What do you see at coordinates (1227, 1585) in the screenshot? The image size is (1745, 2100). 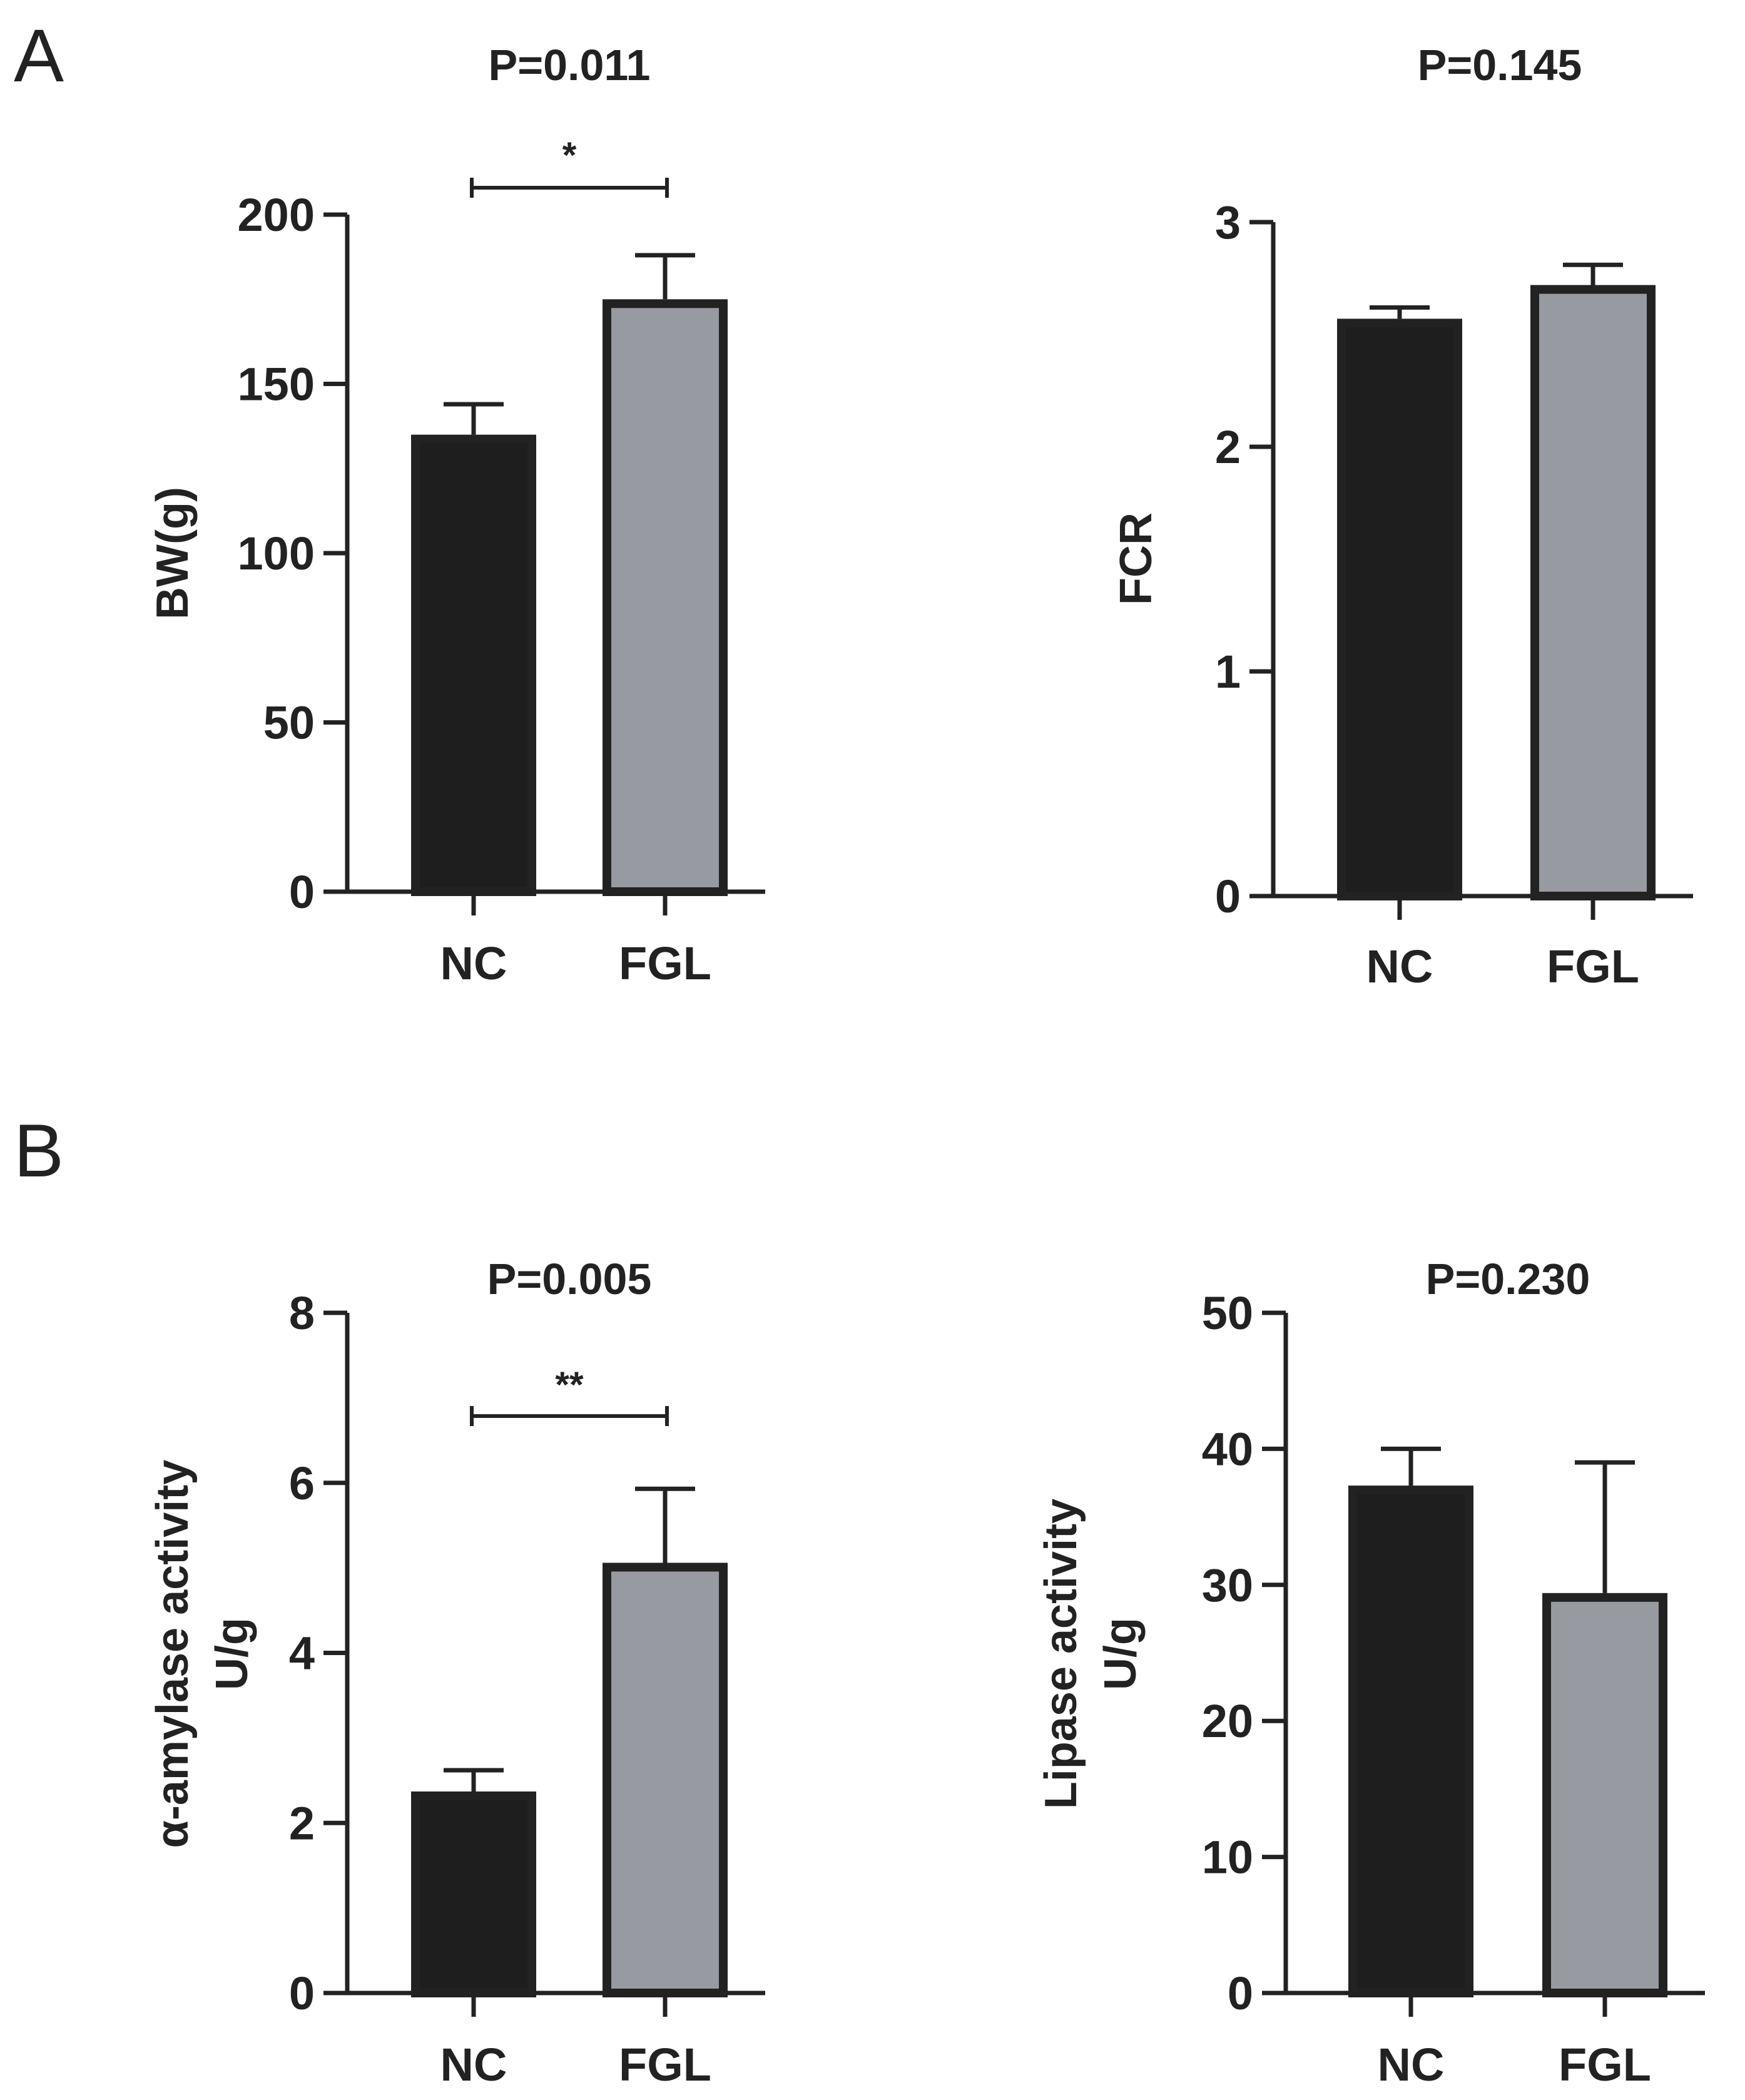 I see `y-tick-label: 30` at bounding box center [1227, 1585].